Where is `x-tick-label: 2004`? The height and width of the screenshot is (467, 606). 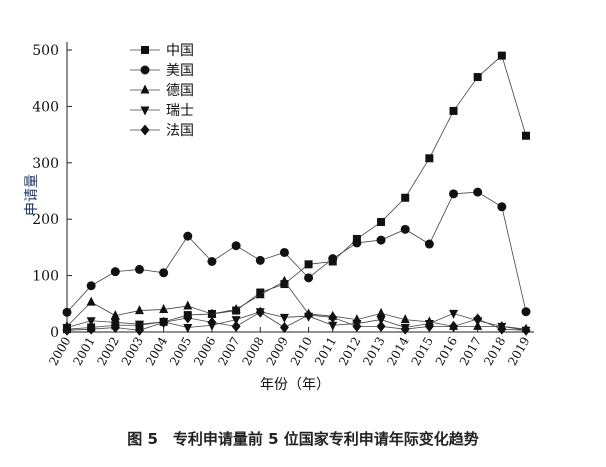 x-tick-label: 2004 is located at coordinates (157, 351).